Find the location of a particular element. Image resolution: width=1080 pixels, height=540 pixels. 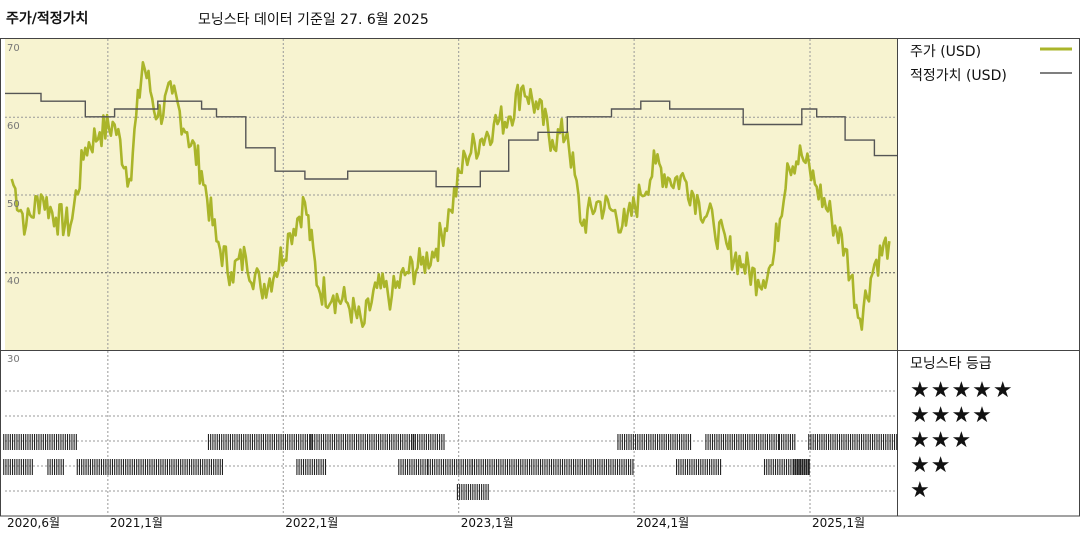

y-tick-label: 70 is located at coordinates (13, 48).